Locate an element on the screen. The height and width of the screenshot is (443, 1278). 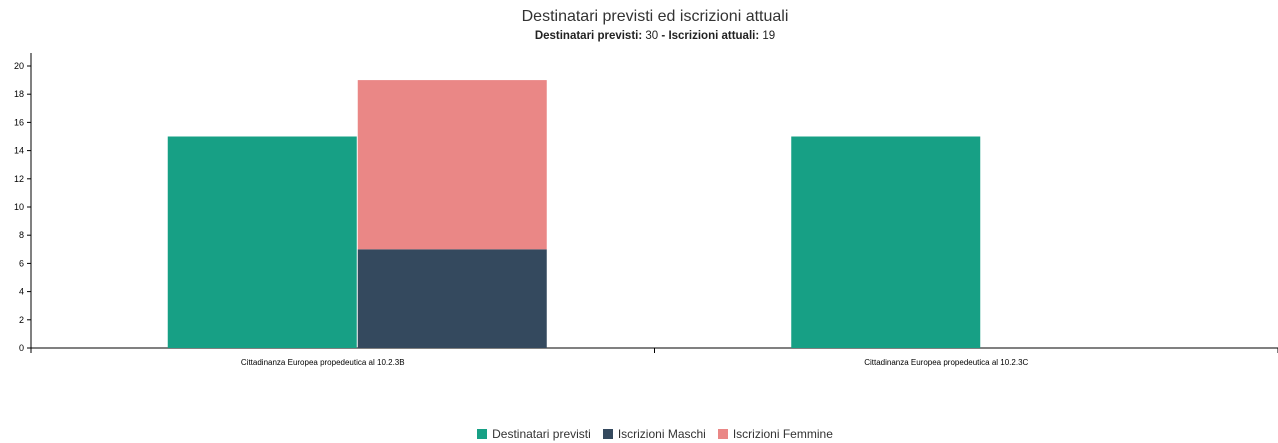
y-tick-label-8: 8 is located at coordinates (21, 235).